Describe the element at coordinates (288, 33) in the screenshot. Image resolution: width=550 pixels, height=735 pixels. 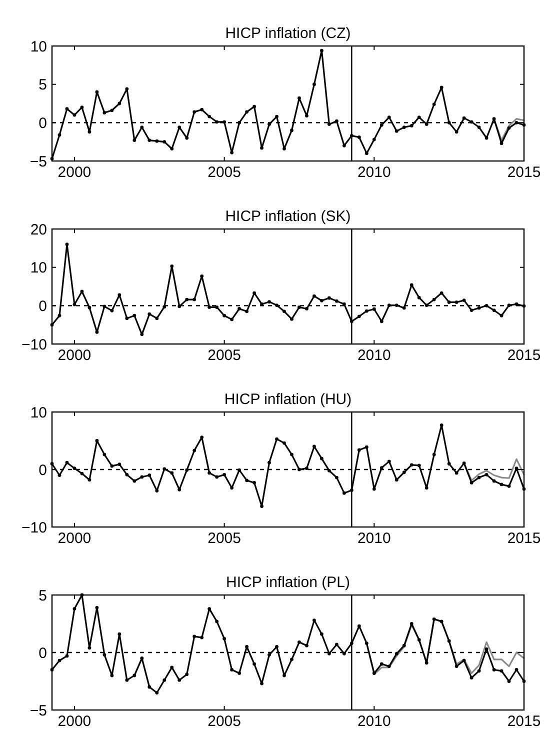
I see `chart-title: HICP inflation (CZ)` at that location.